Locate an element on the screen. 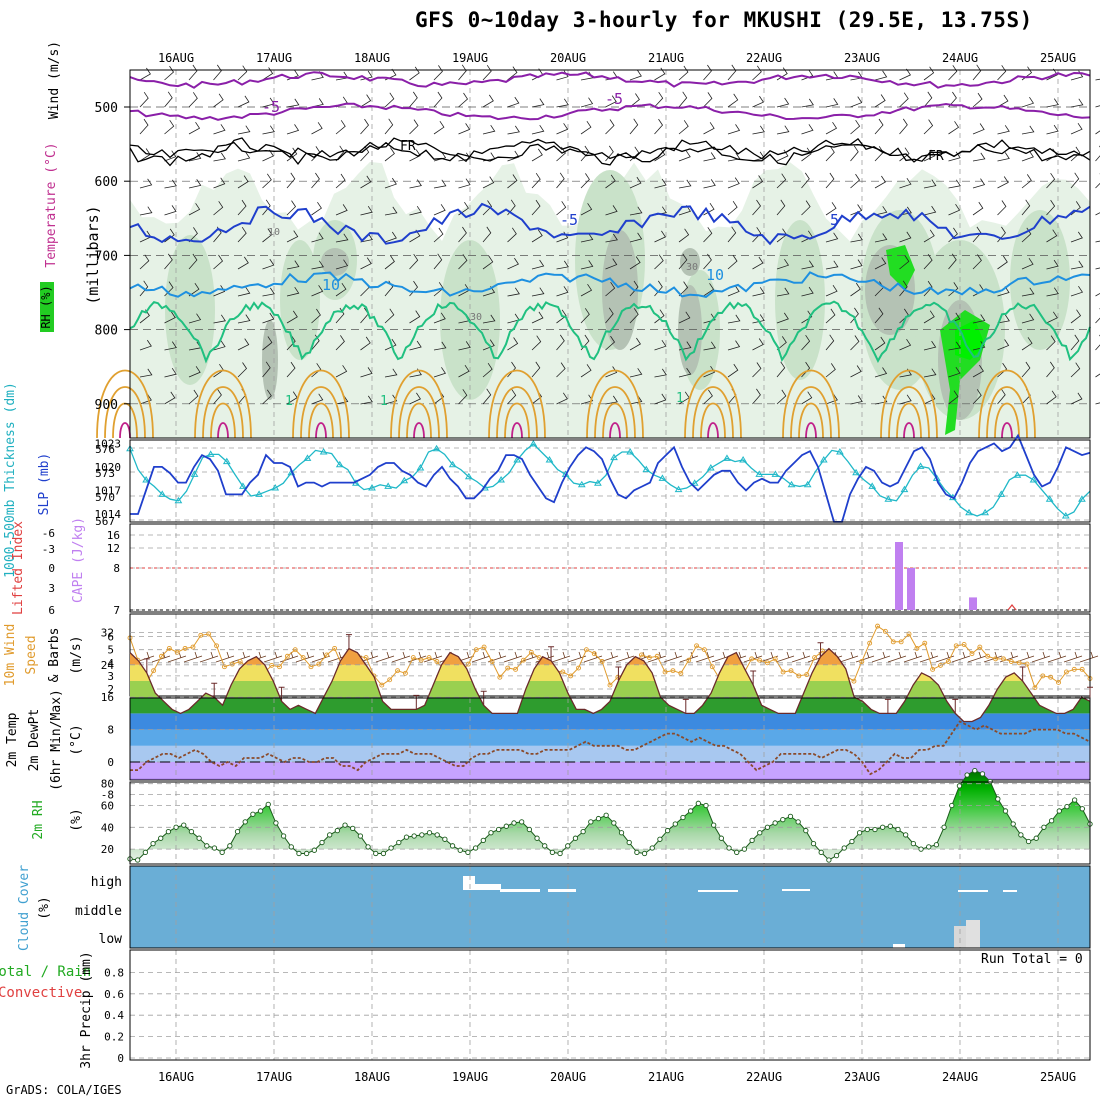 This screenshot has height=1100, width=1100. bottom-day-label: 16AUG is located at coordinates (176, 1077).